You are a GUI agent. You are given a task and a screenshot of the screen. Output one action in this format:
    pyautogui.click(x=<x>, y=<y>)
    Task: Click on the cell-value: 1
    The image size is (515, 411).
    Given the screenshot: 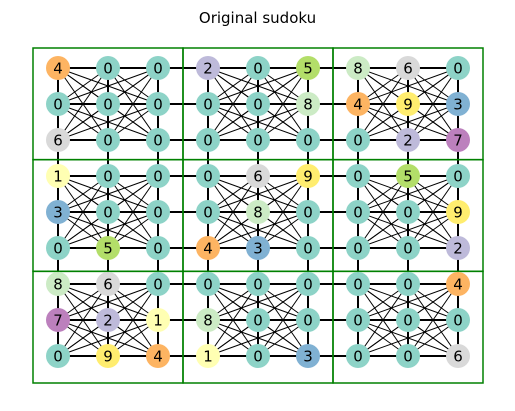 What is the action you would take?
    pyautogui.click(x=58, y=177)
    